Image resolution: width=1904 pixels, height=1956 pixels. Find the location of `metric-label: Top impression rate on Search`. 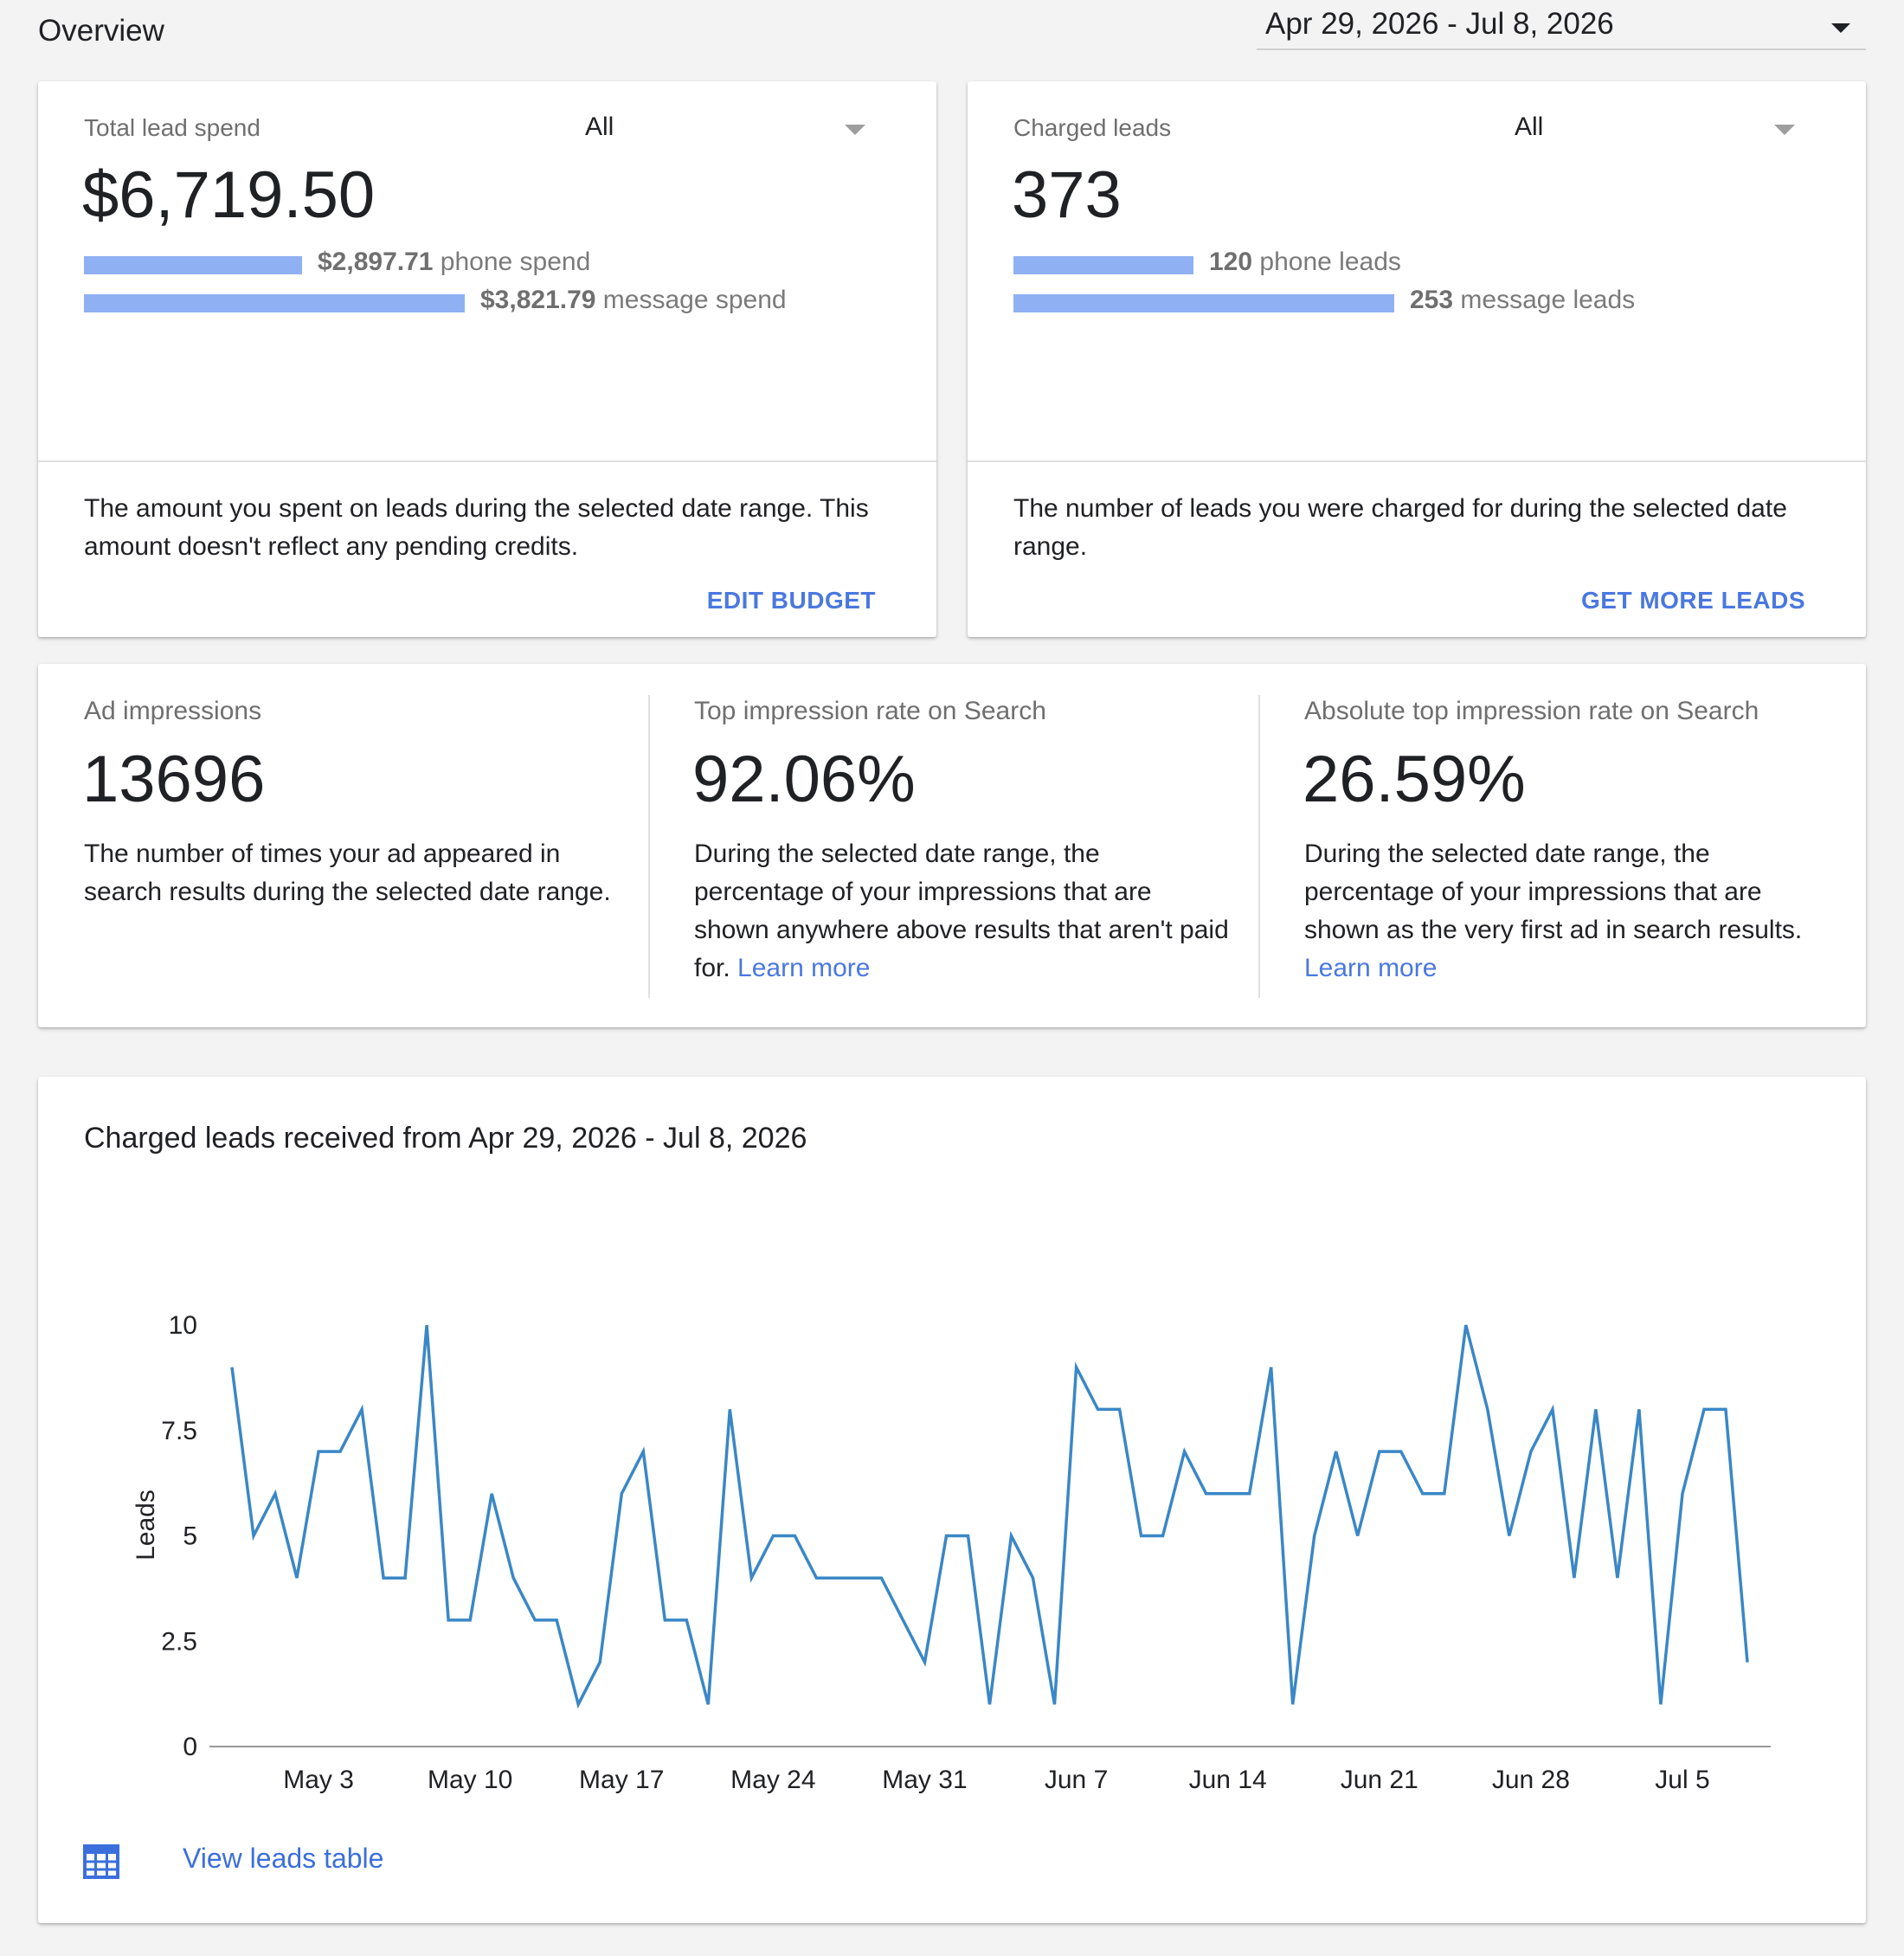

metric-label: Top impression rate on Search is located at coordinates (870, 711).